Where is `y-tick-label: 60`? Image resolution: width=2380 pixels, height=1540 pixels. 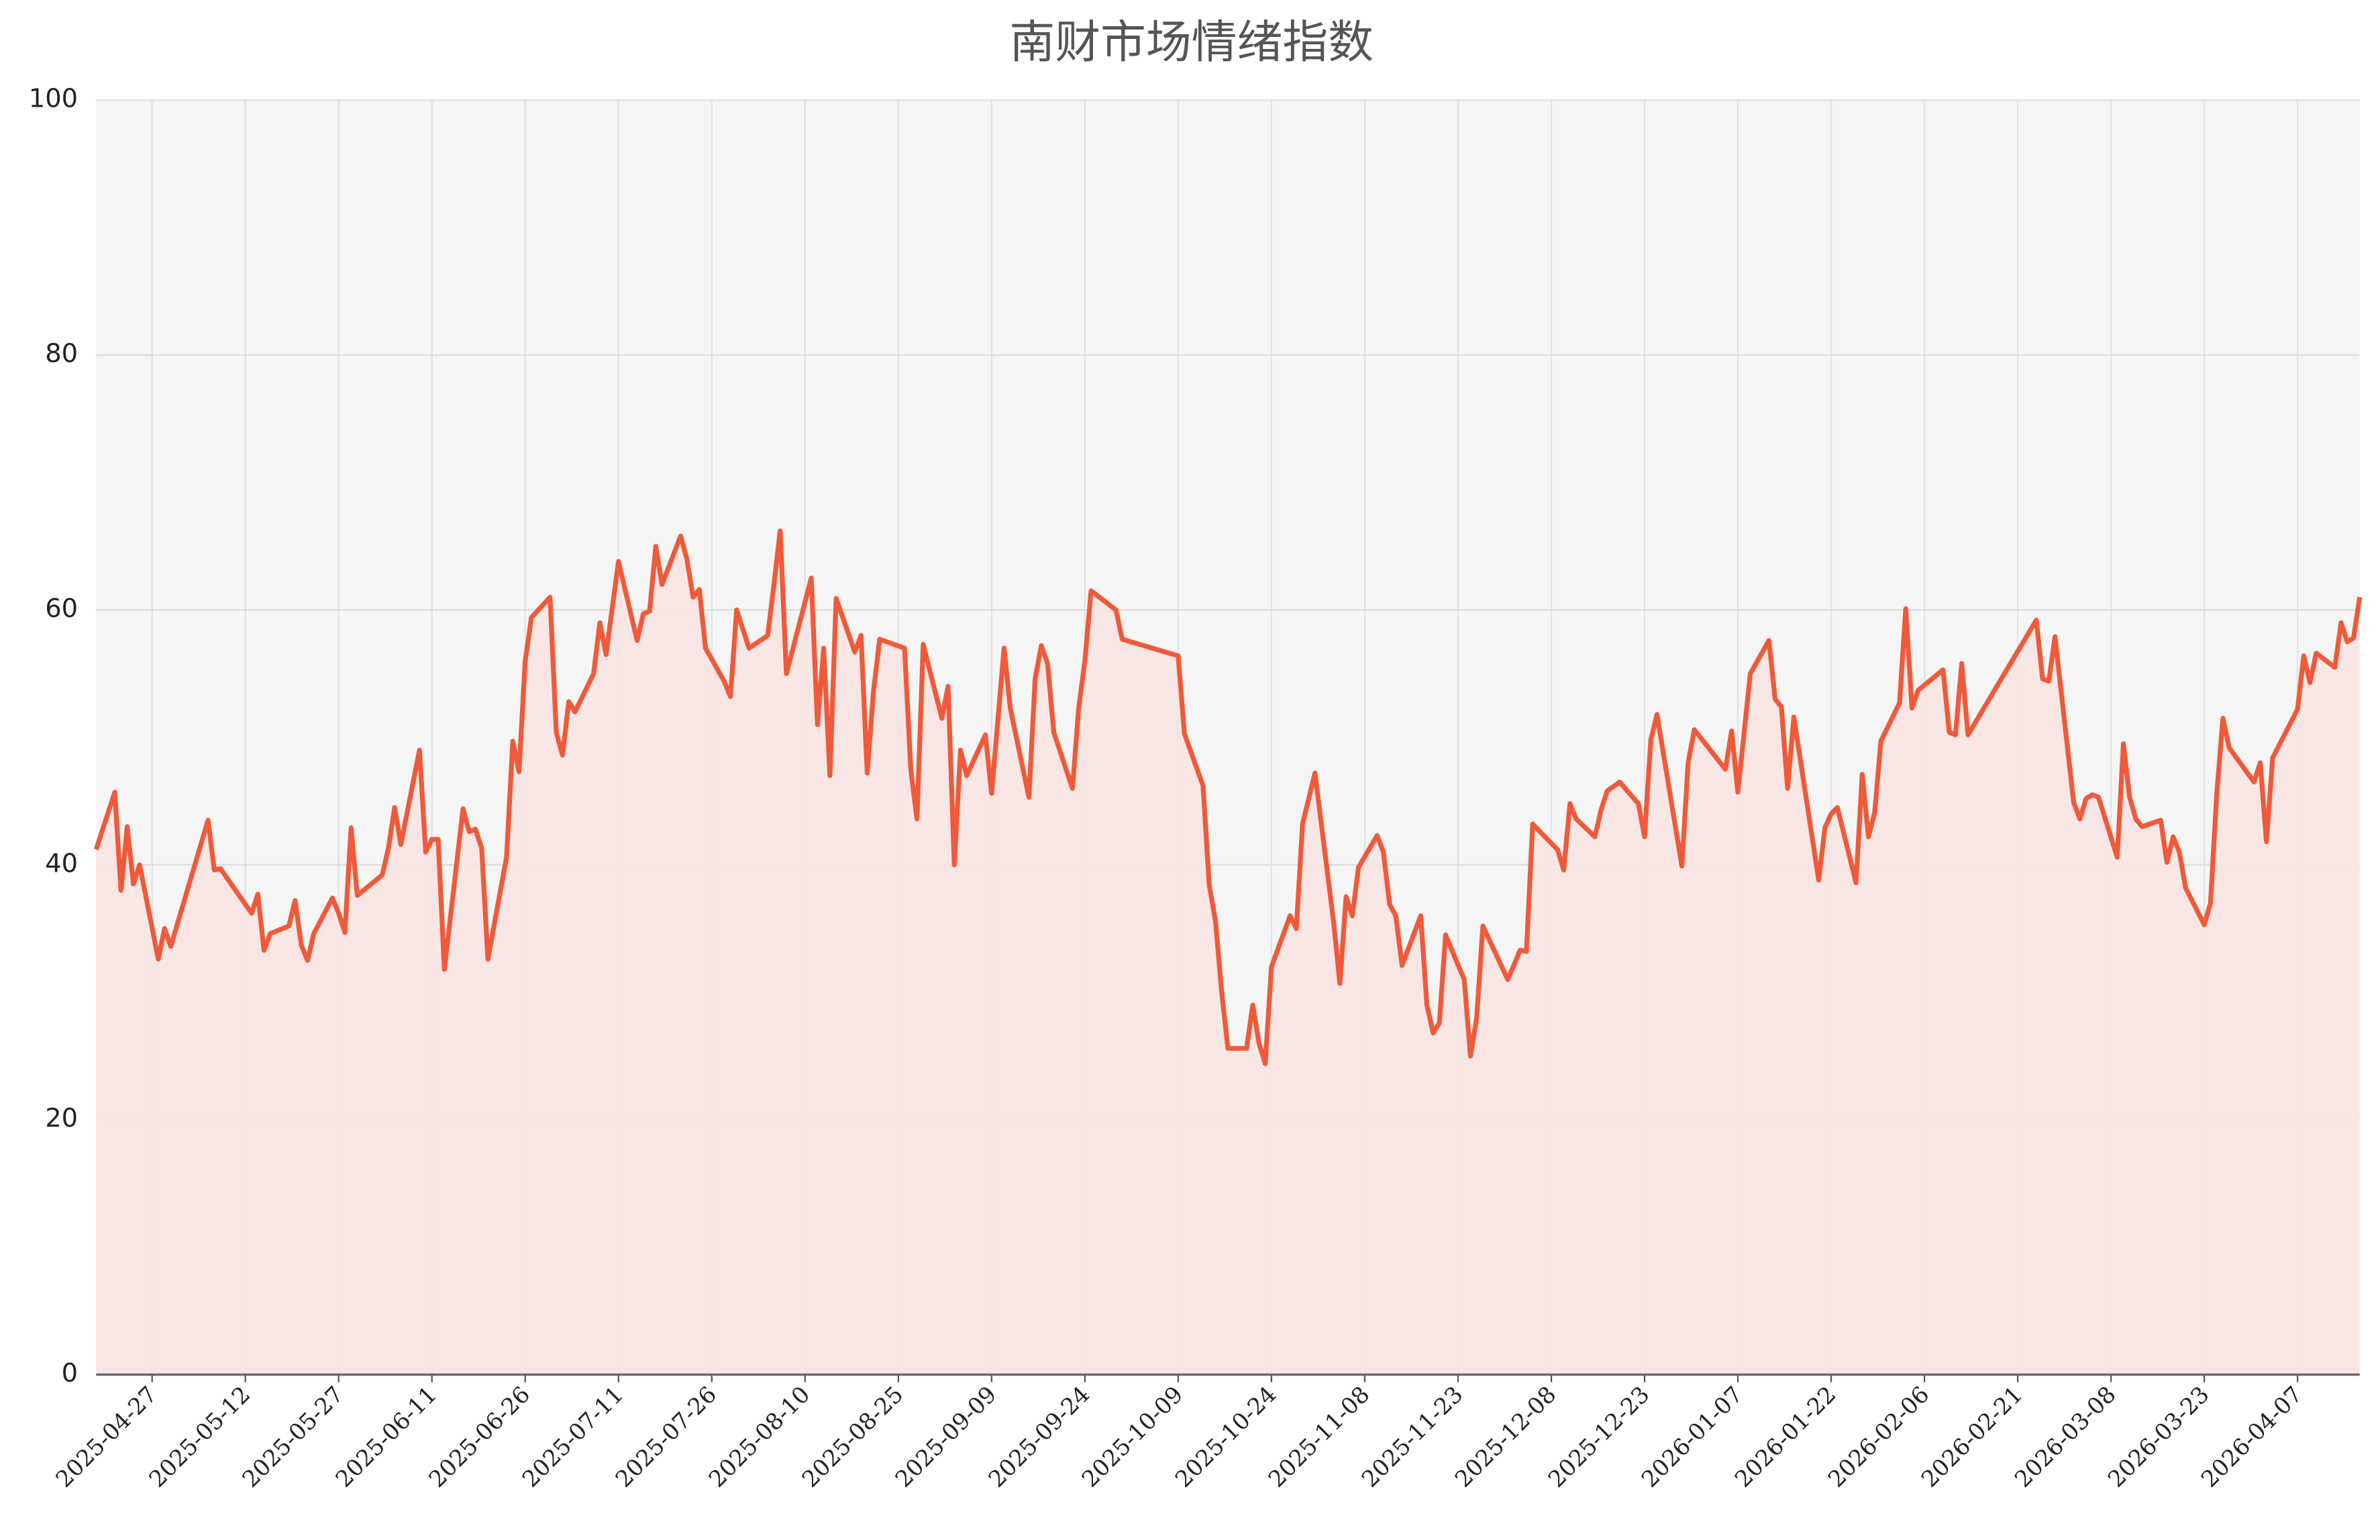
y-tick-label: 60 is located at coordinates (62, 608).